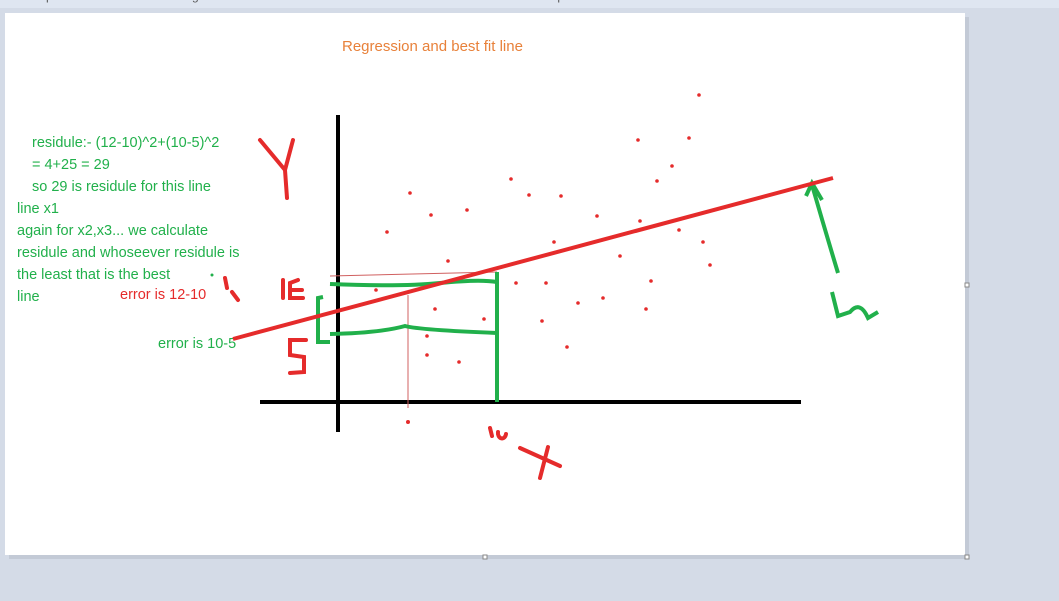 The height and width of the screenshot is (601, 1059). Describe the element at coordinates (975, 1) in the screenshot. I see `ribbon-group: Colors` at that location.